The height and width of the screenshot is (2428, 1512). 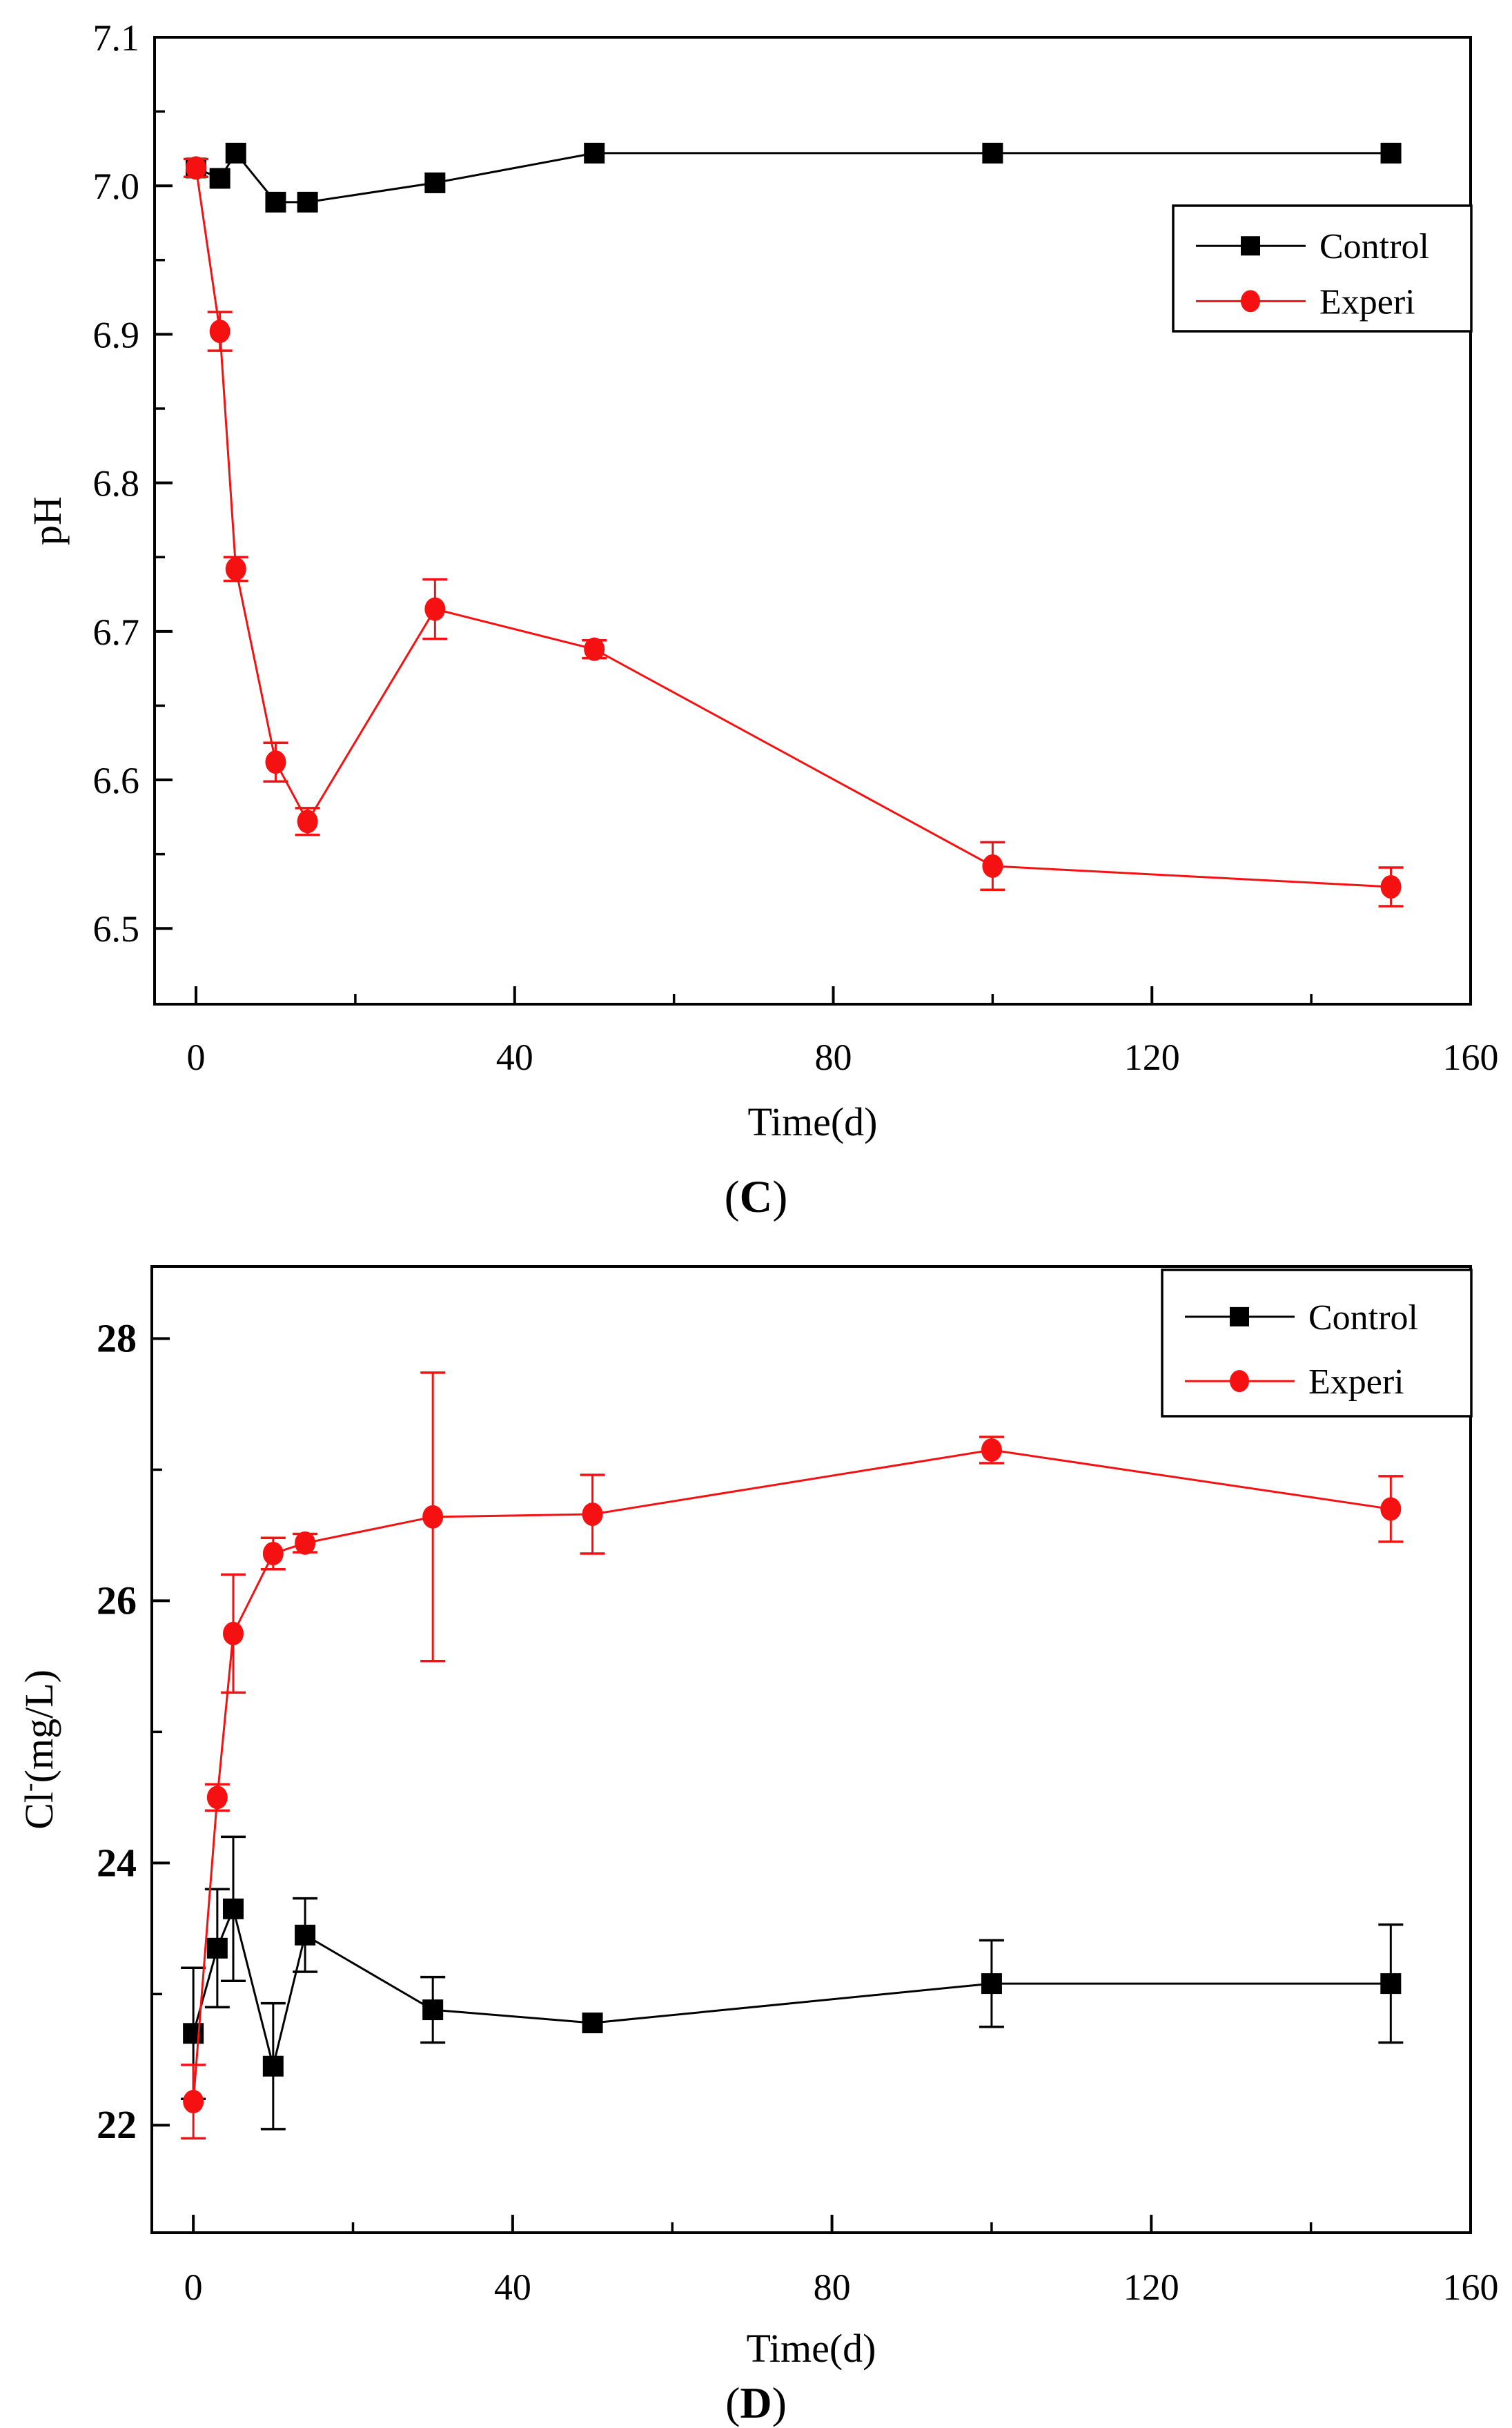 I want to click on y-tick-label: 6.6, so click(x=117, y=780).